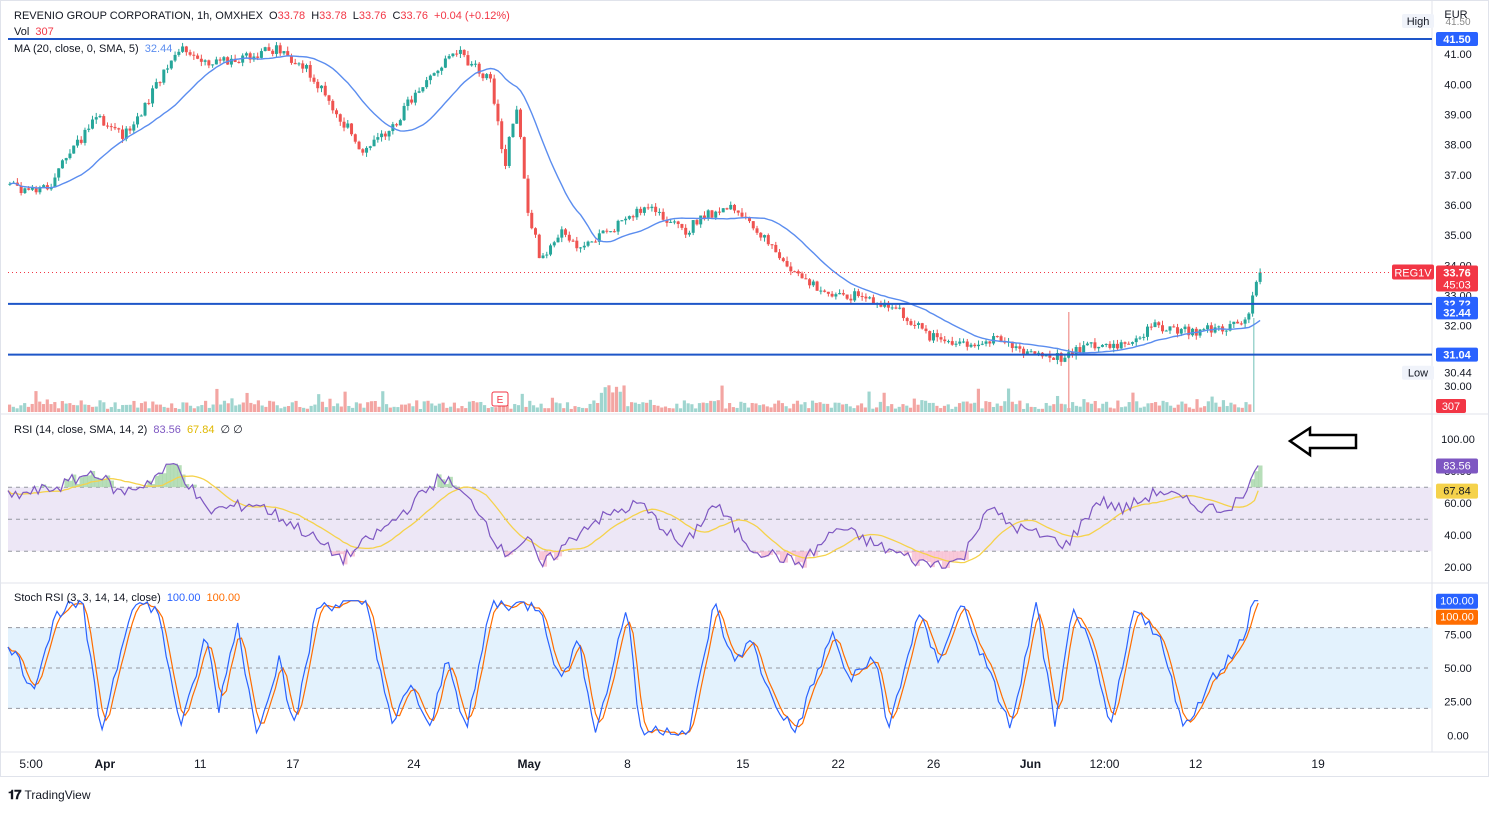 The height and width of the screenshot is (813, 1500). I want to click on open-label: O, so click(273, 16).